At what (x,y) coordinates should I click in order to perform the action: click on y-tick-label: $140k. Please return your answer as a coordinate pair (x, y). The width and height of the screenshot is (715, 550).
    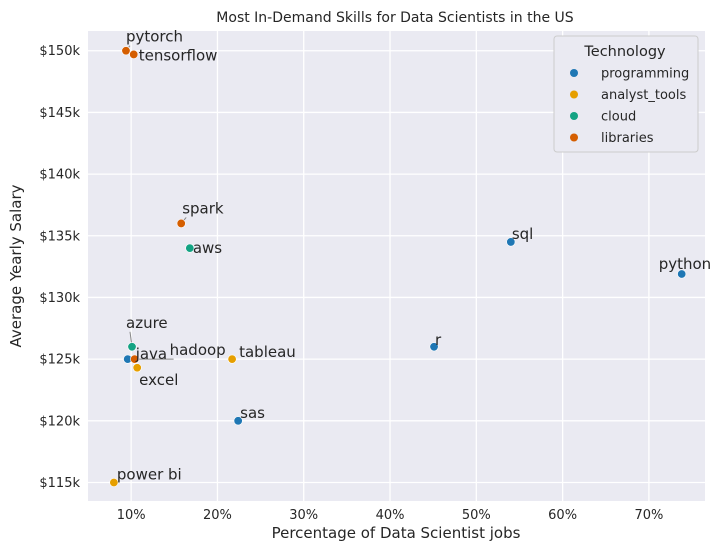
    Looking at the image, I should click on (59, 175).